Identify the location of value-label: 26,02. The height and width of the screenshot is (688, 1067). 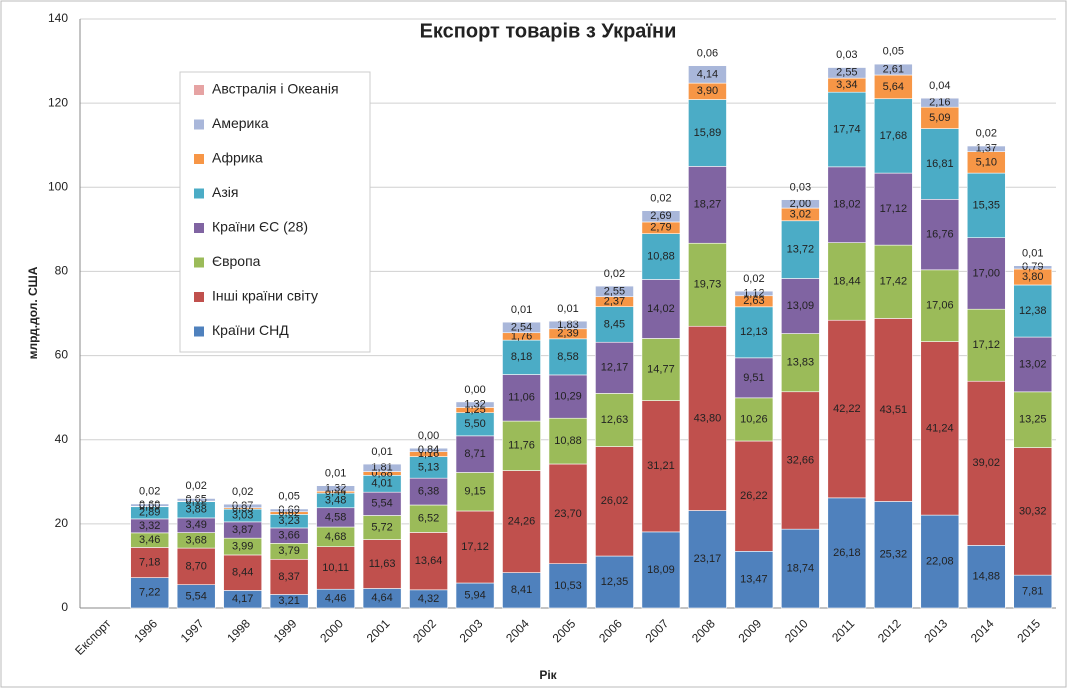
(615, 501).